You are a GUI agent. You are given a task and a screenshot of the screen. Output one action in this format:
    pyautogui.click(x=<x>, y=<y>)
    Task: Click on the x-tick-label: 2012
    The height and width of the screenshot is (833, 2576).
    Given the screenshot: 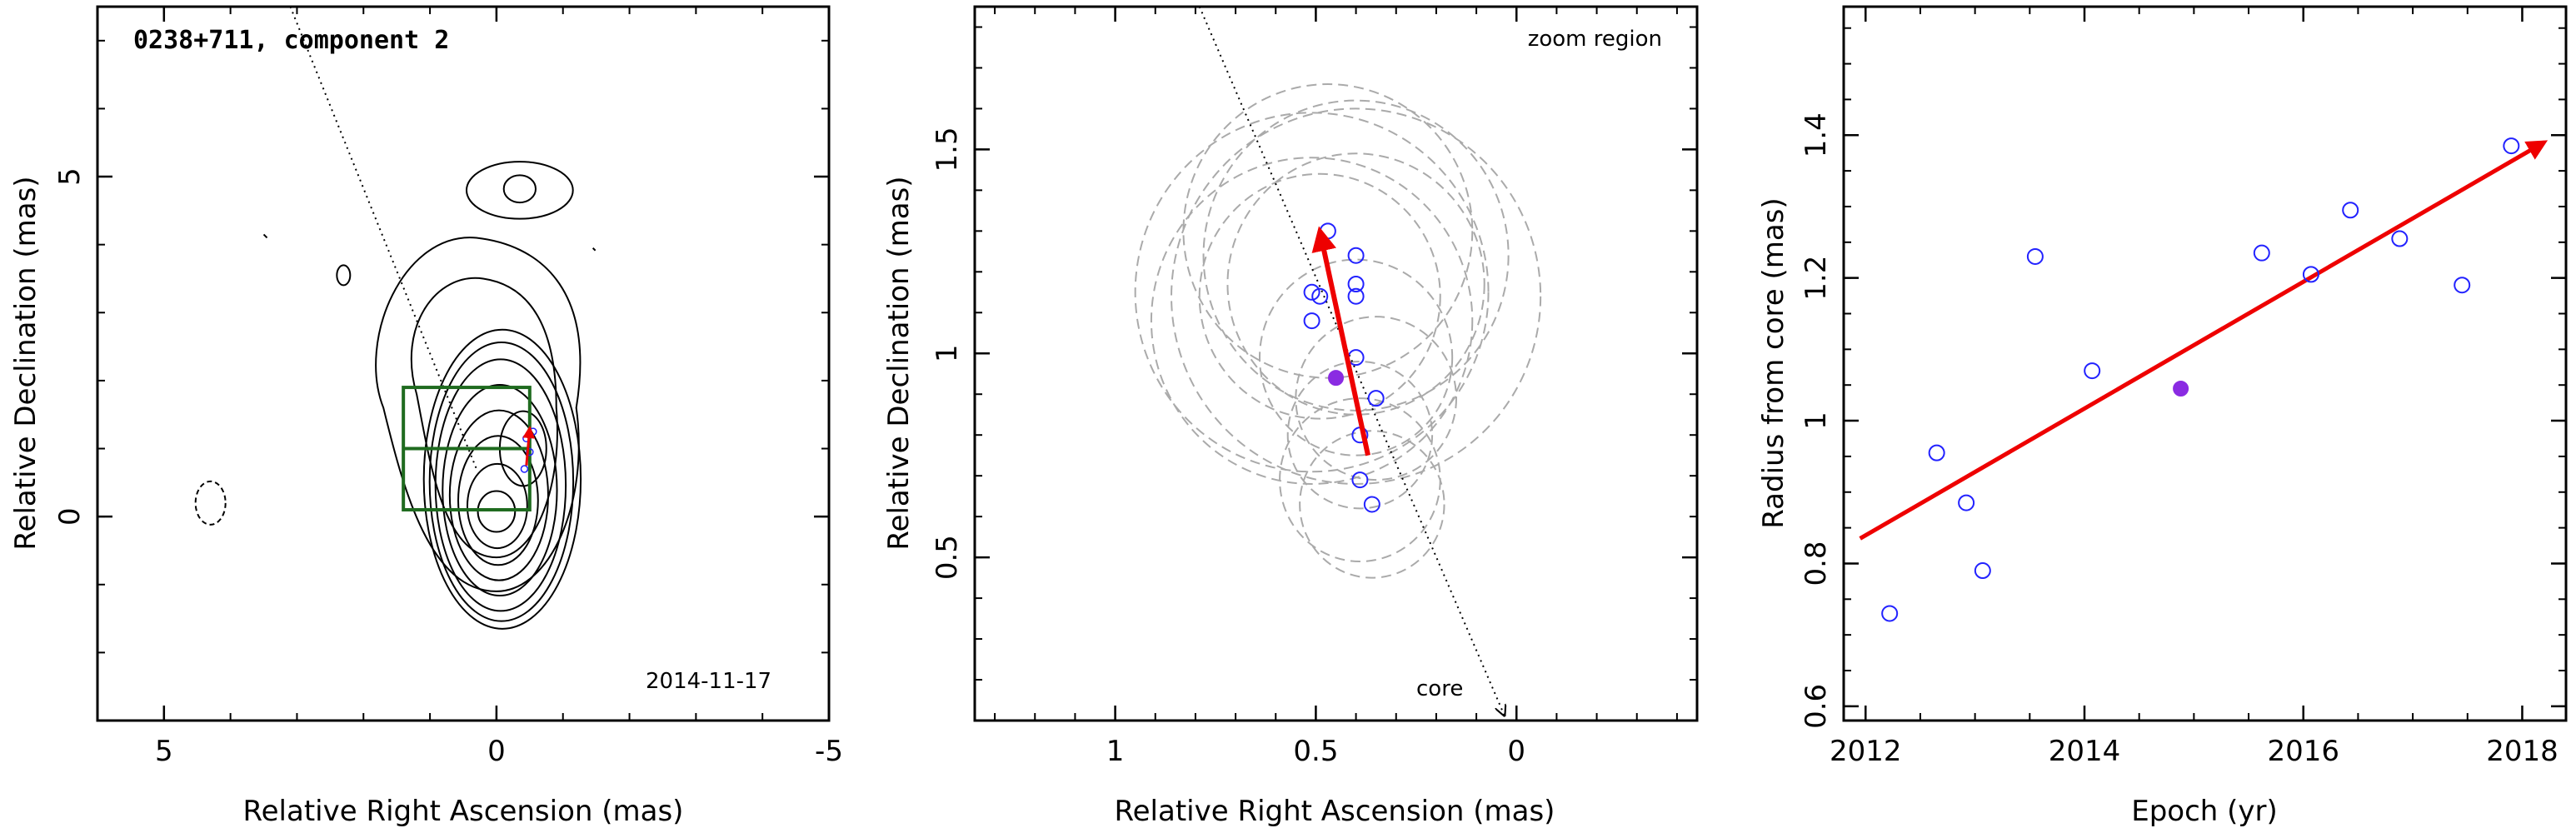 What is the action you would take?
    pyautogui.click(x=1866, y=751)
    